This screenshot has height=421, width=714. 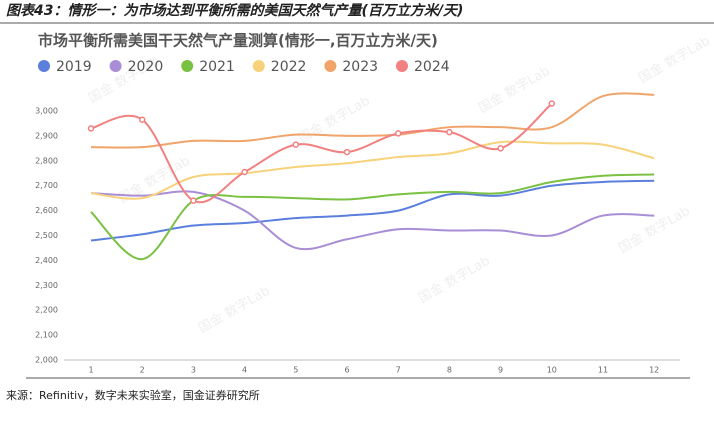 I want to click on y-tick-label: 2,300, so click(x=46, y=285).